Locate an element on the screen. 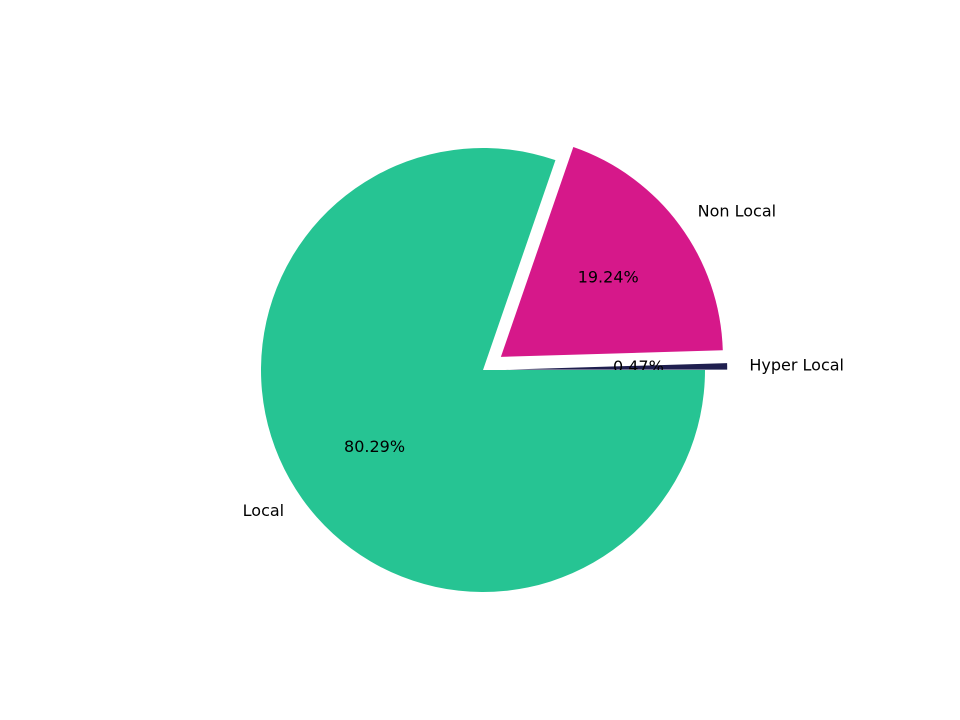 This screenshot has width=960, height=720. percent-label: 19.24% is located at coordinates (608, 276).